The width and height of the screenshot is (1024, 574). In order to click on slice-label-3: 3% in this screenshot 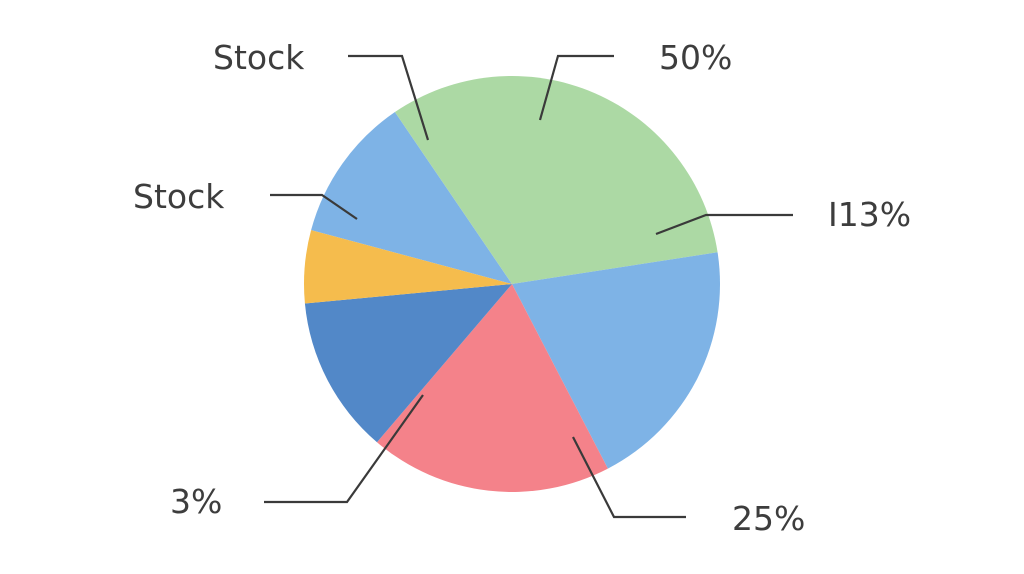, I will do `click(196, 501)`.